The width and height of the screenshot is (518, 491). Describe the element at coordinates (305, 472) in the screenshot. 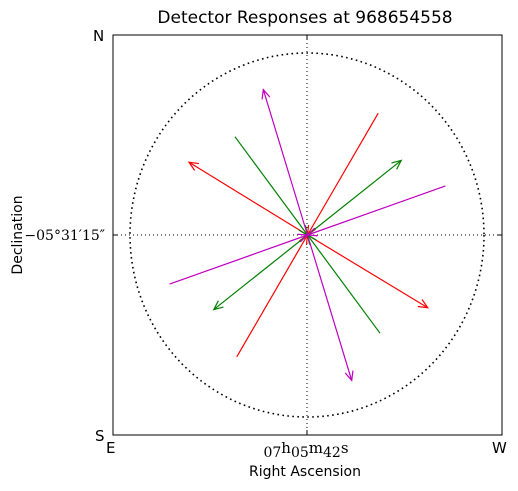

I see `x-axis-label: Right Ascension` at that location.